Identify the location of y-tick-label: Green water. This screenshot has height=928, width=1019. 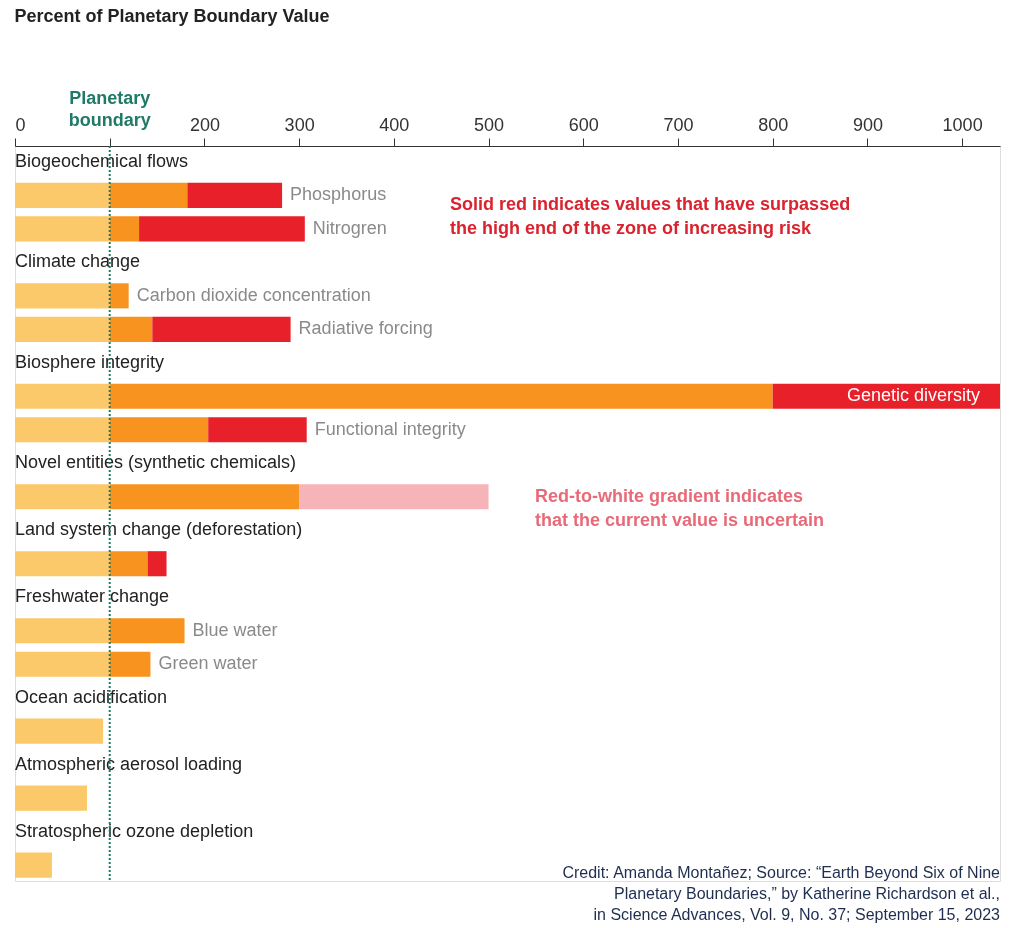
(208, 663).